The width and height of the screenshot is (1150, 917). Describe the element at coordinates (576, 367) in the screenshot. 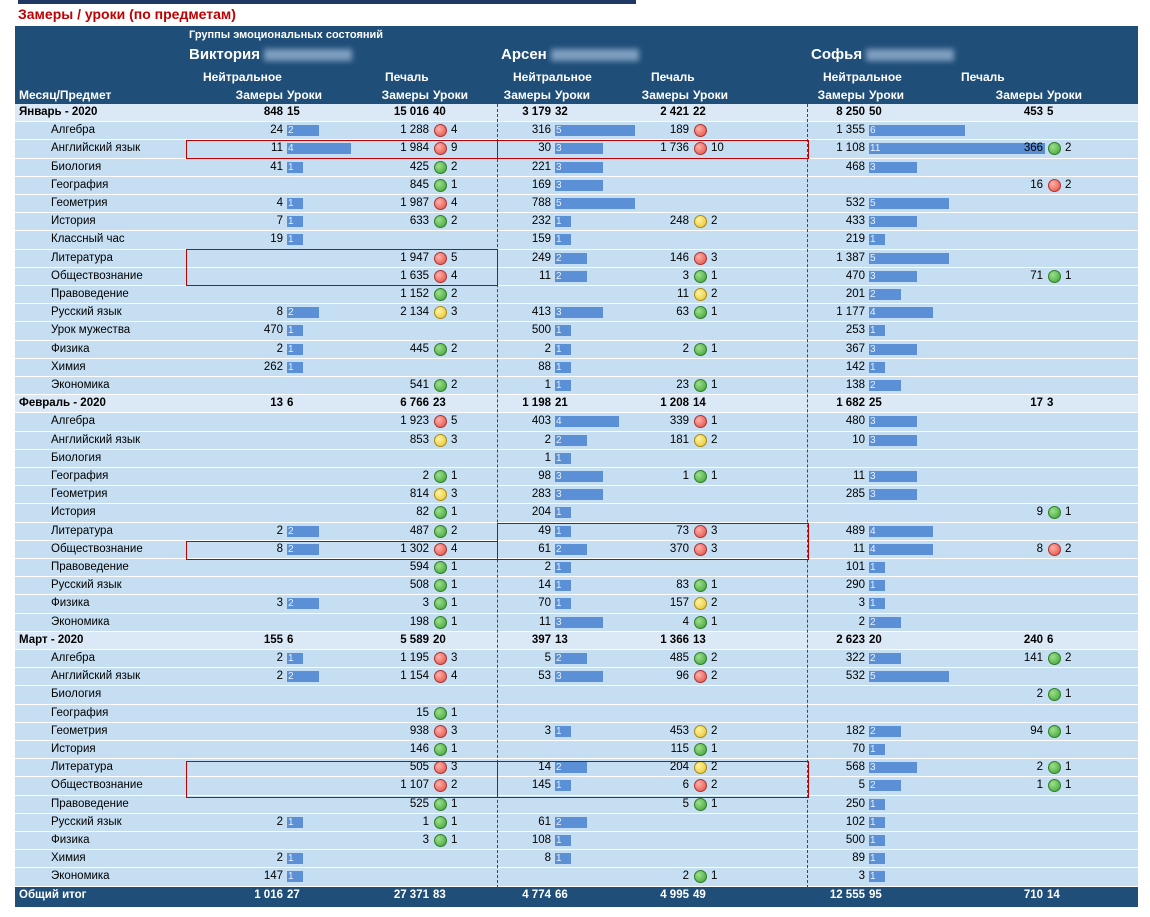

I see `table-row: Химия 262 1 88 1 142 1` at that location.